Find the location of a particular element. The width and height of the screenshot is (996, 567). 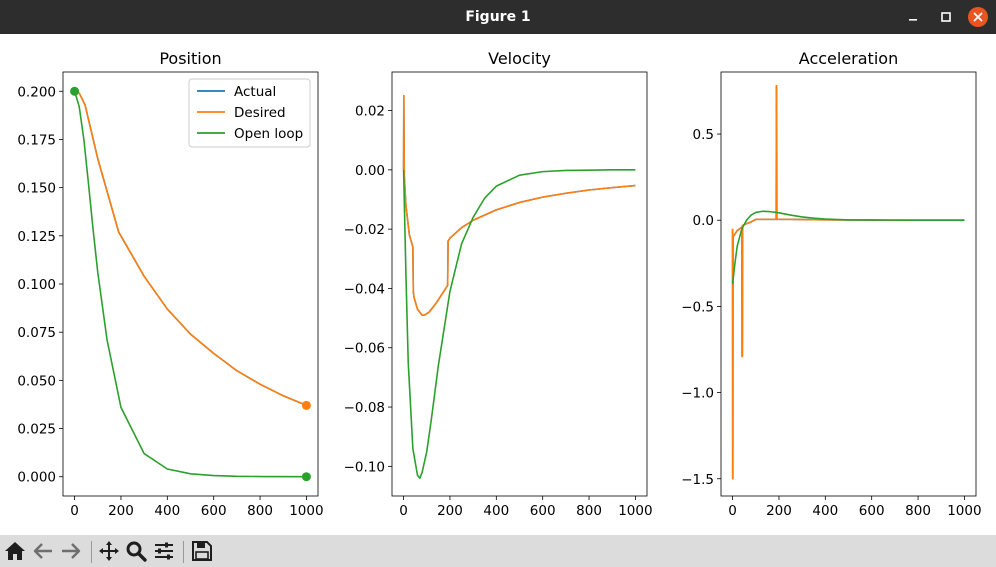

y-tick-label: 0.050 is located at coordinates (36, 381).